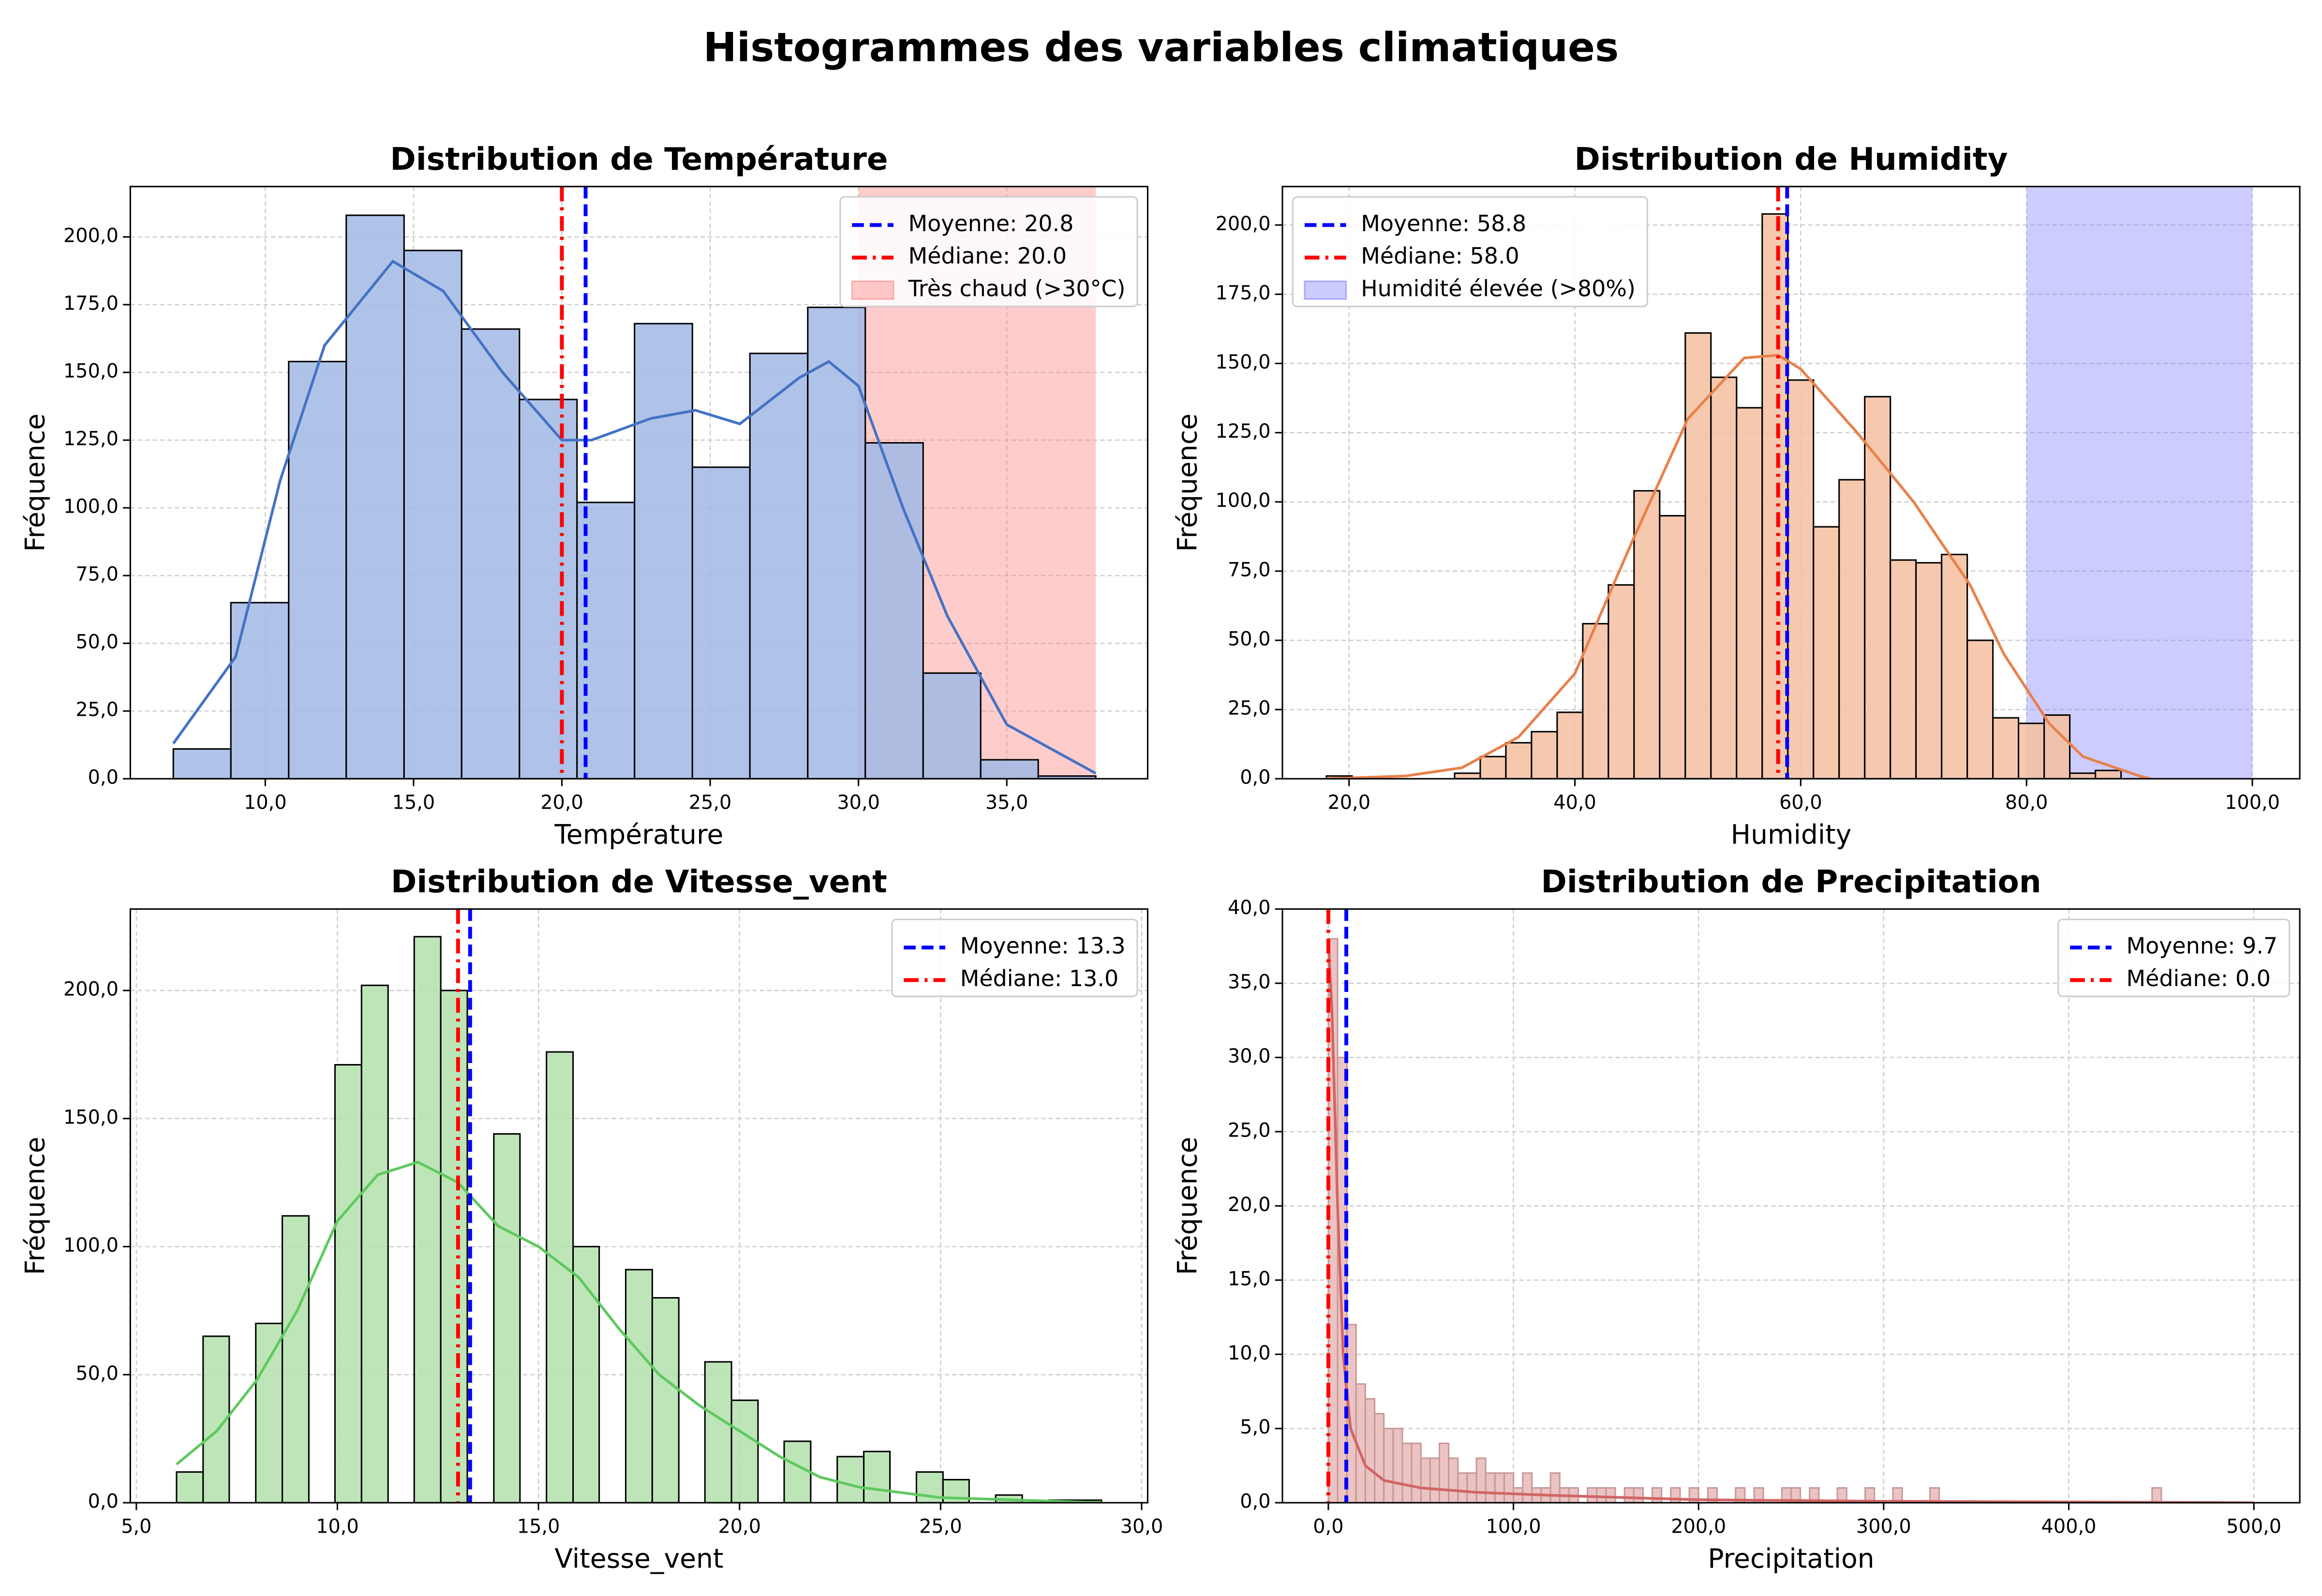 The image size is (2322, 1596). Describe the element at coordinates (1498, 289) in the screenshot. I see `legend-label: Humidité élevée (>80%)` at that location.